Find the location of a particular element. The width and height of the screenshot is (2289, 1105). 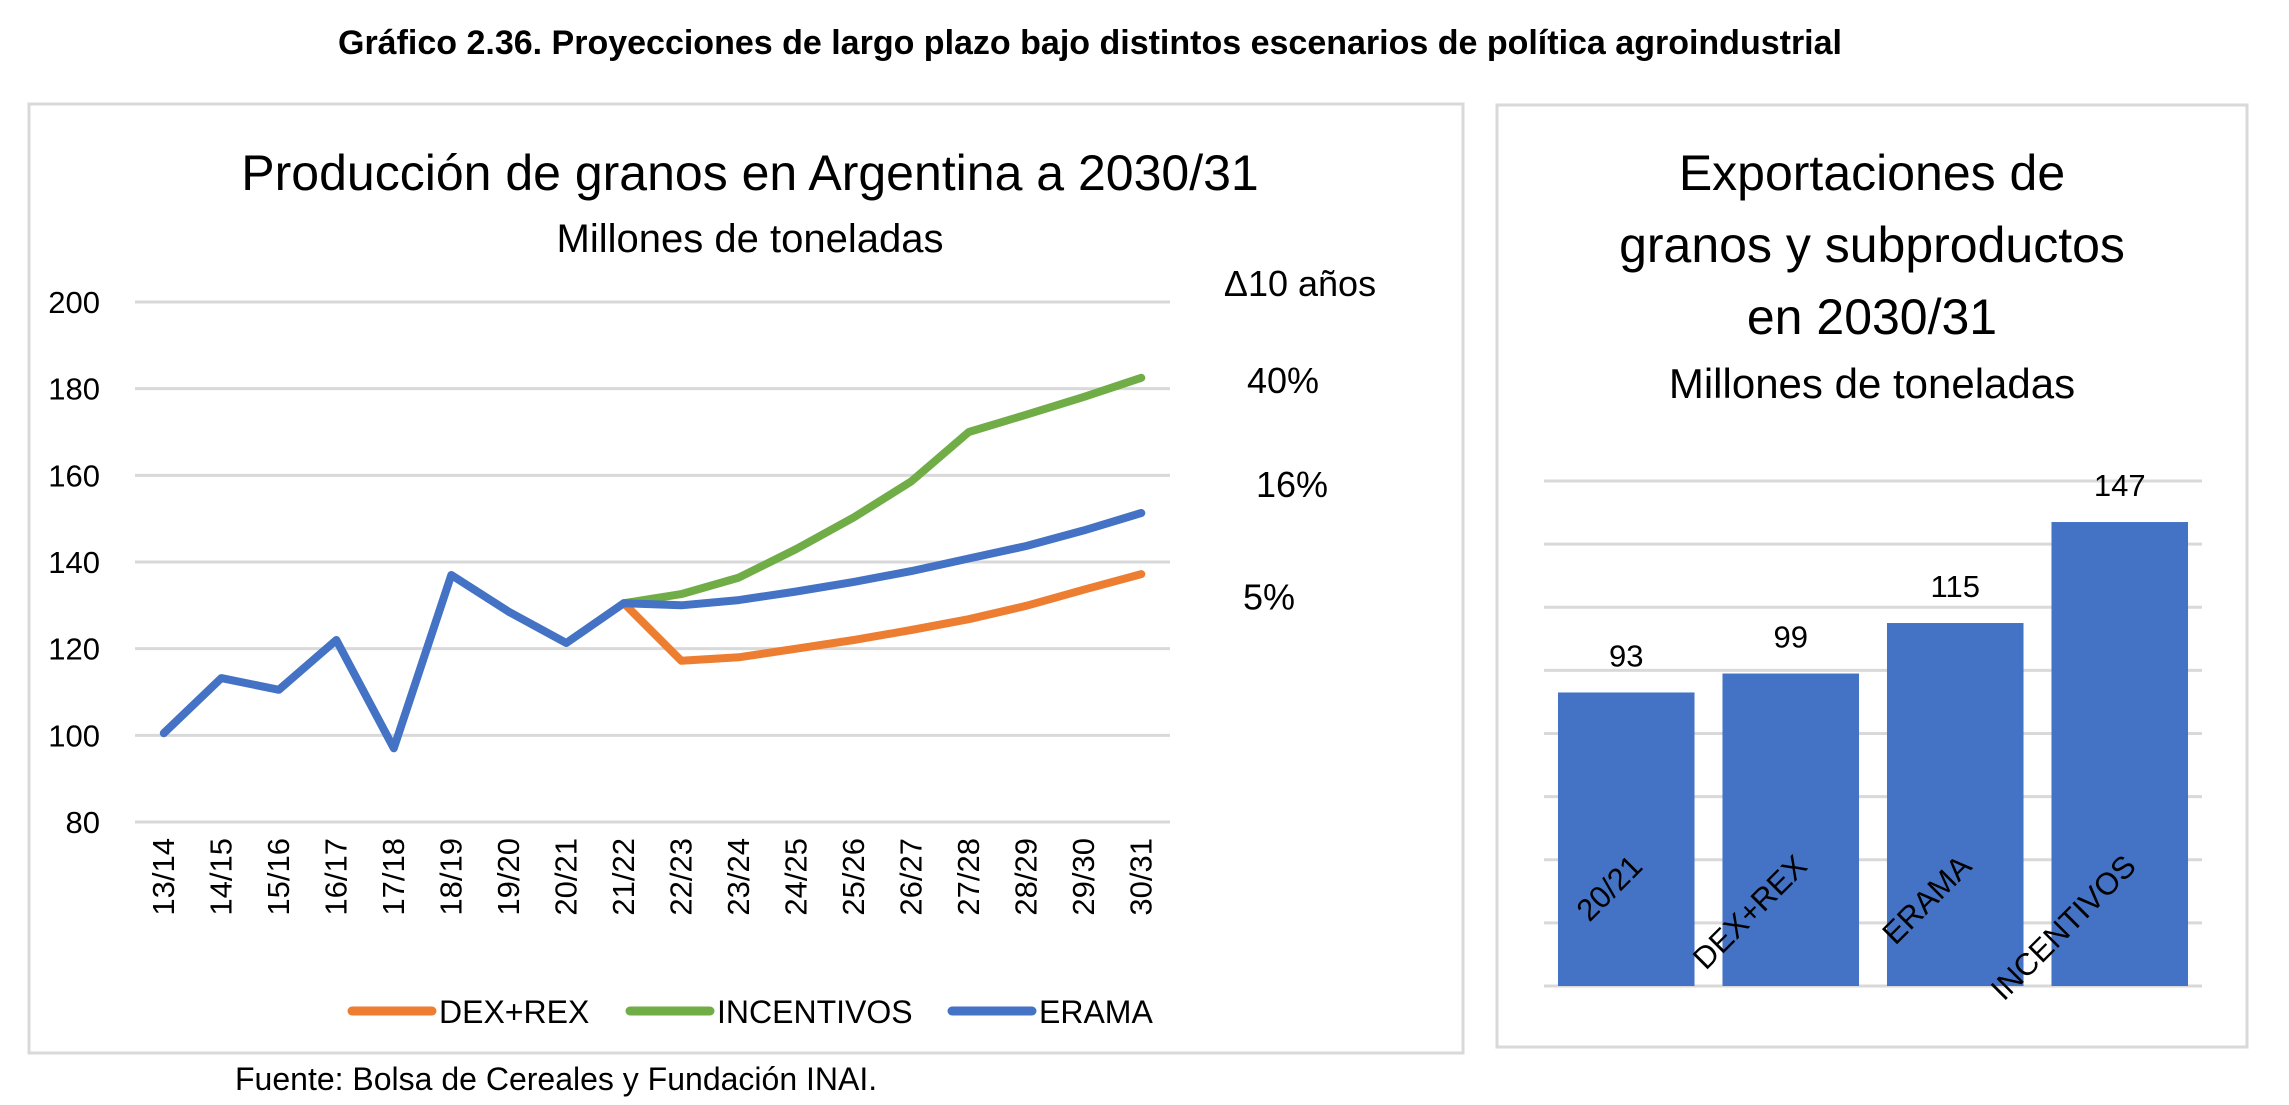

bar-incentivos is located at coordinates (2120, 754).